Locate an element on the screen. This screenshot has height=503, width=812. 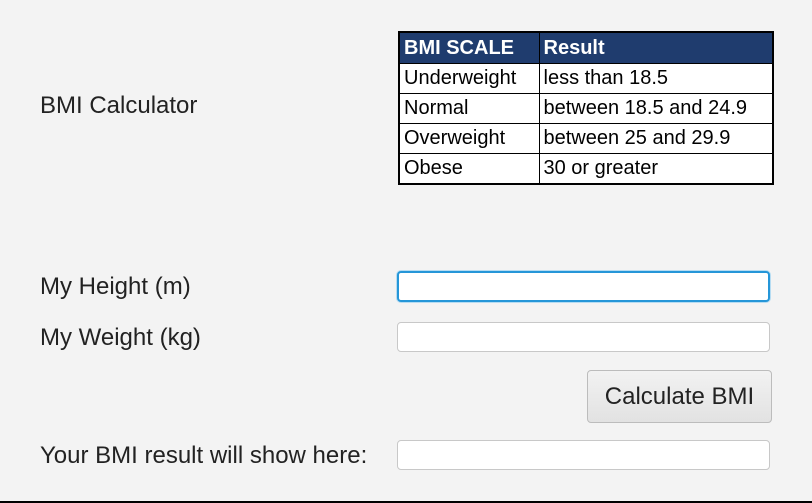
table-row: Obese 30 or greater is located at coordinates (586, 169).